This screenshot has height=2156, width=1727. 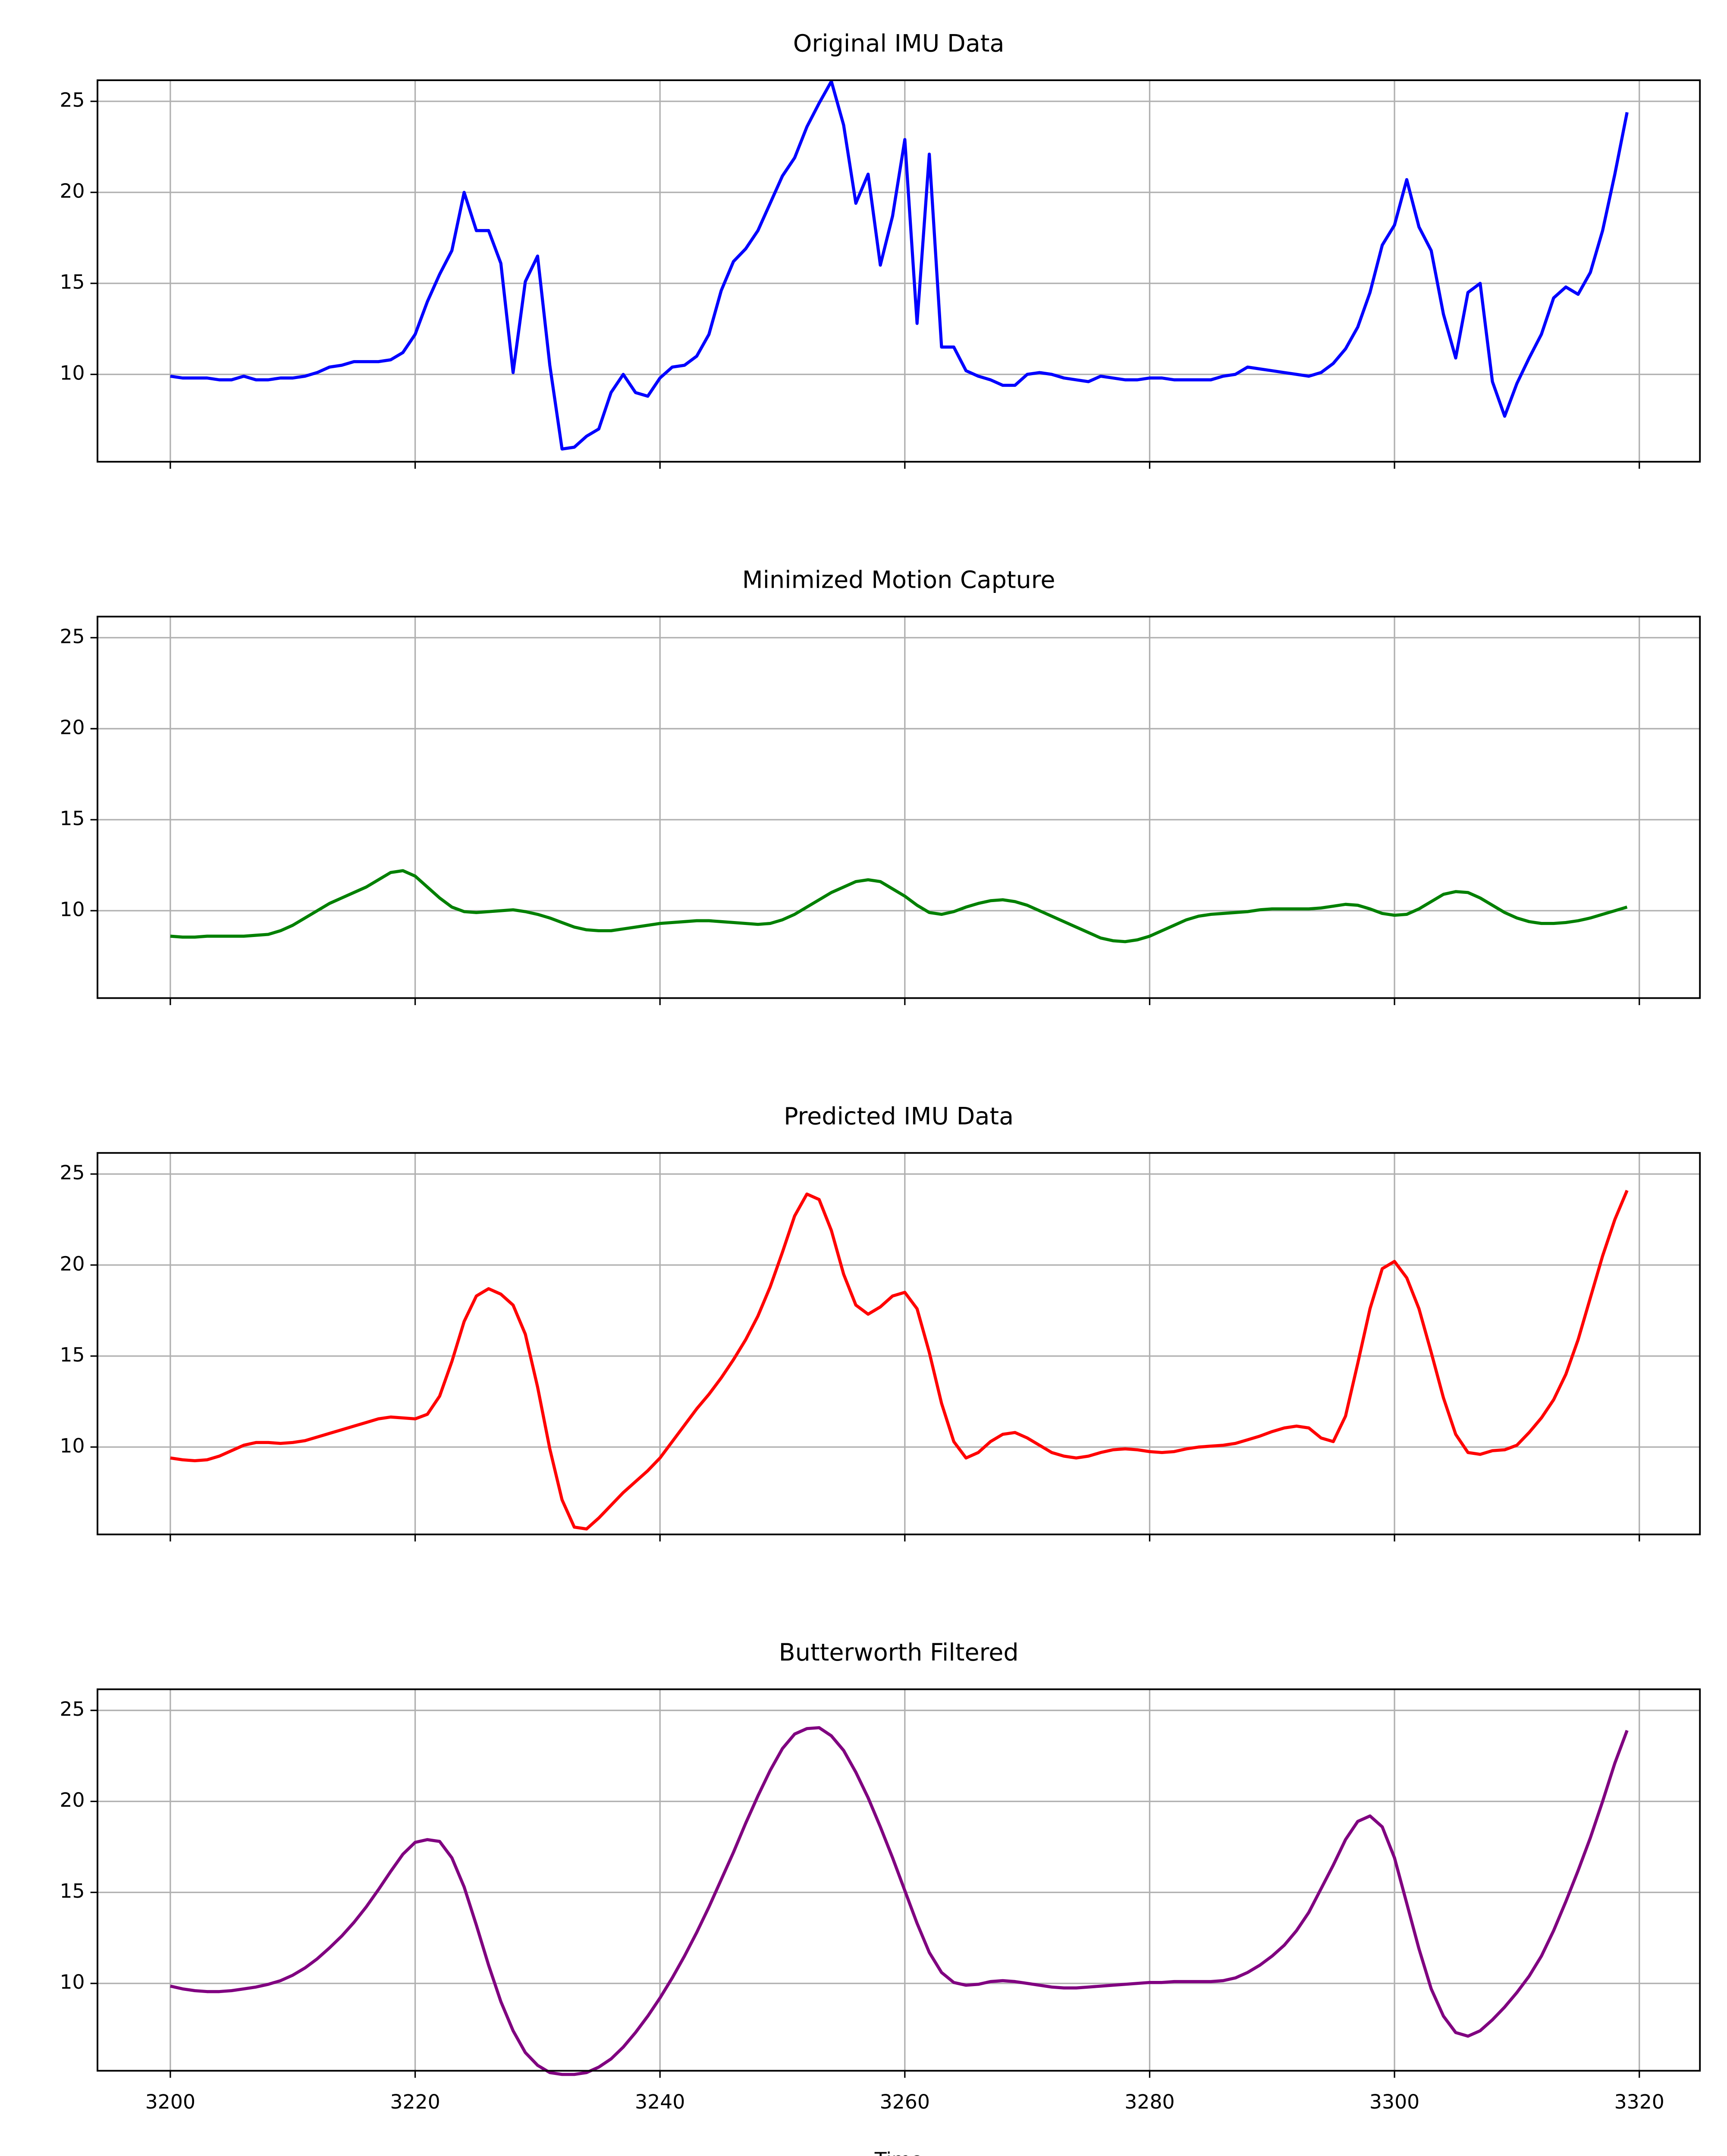 What do you see at coordinates (170, 2101) in the screenshot?
I see `x-tick-label: 3200` at bounding box center [170, 2101].